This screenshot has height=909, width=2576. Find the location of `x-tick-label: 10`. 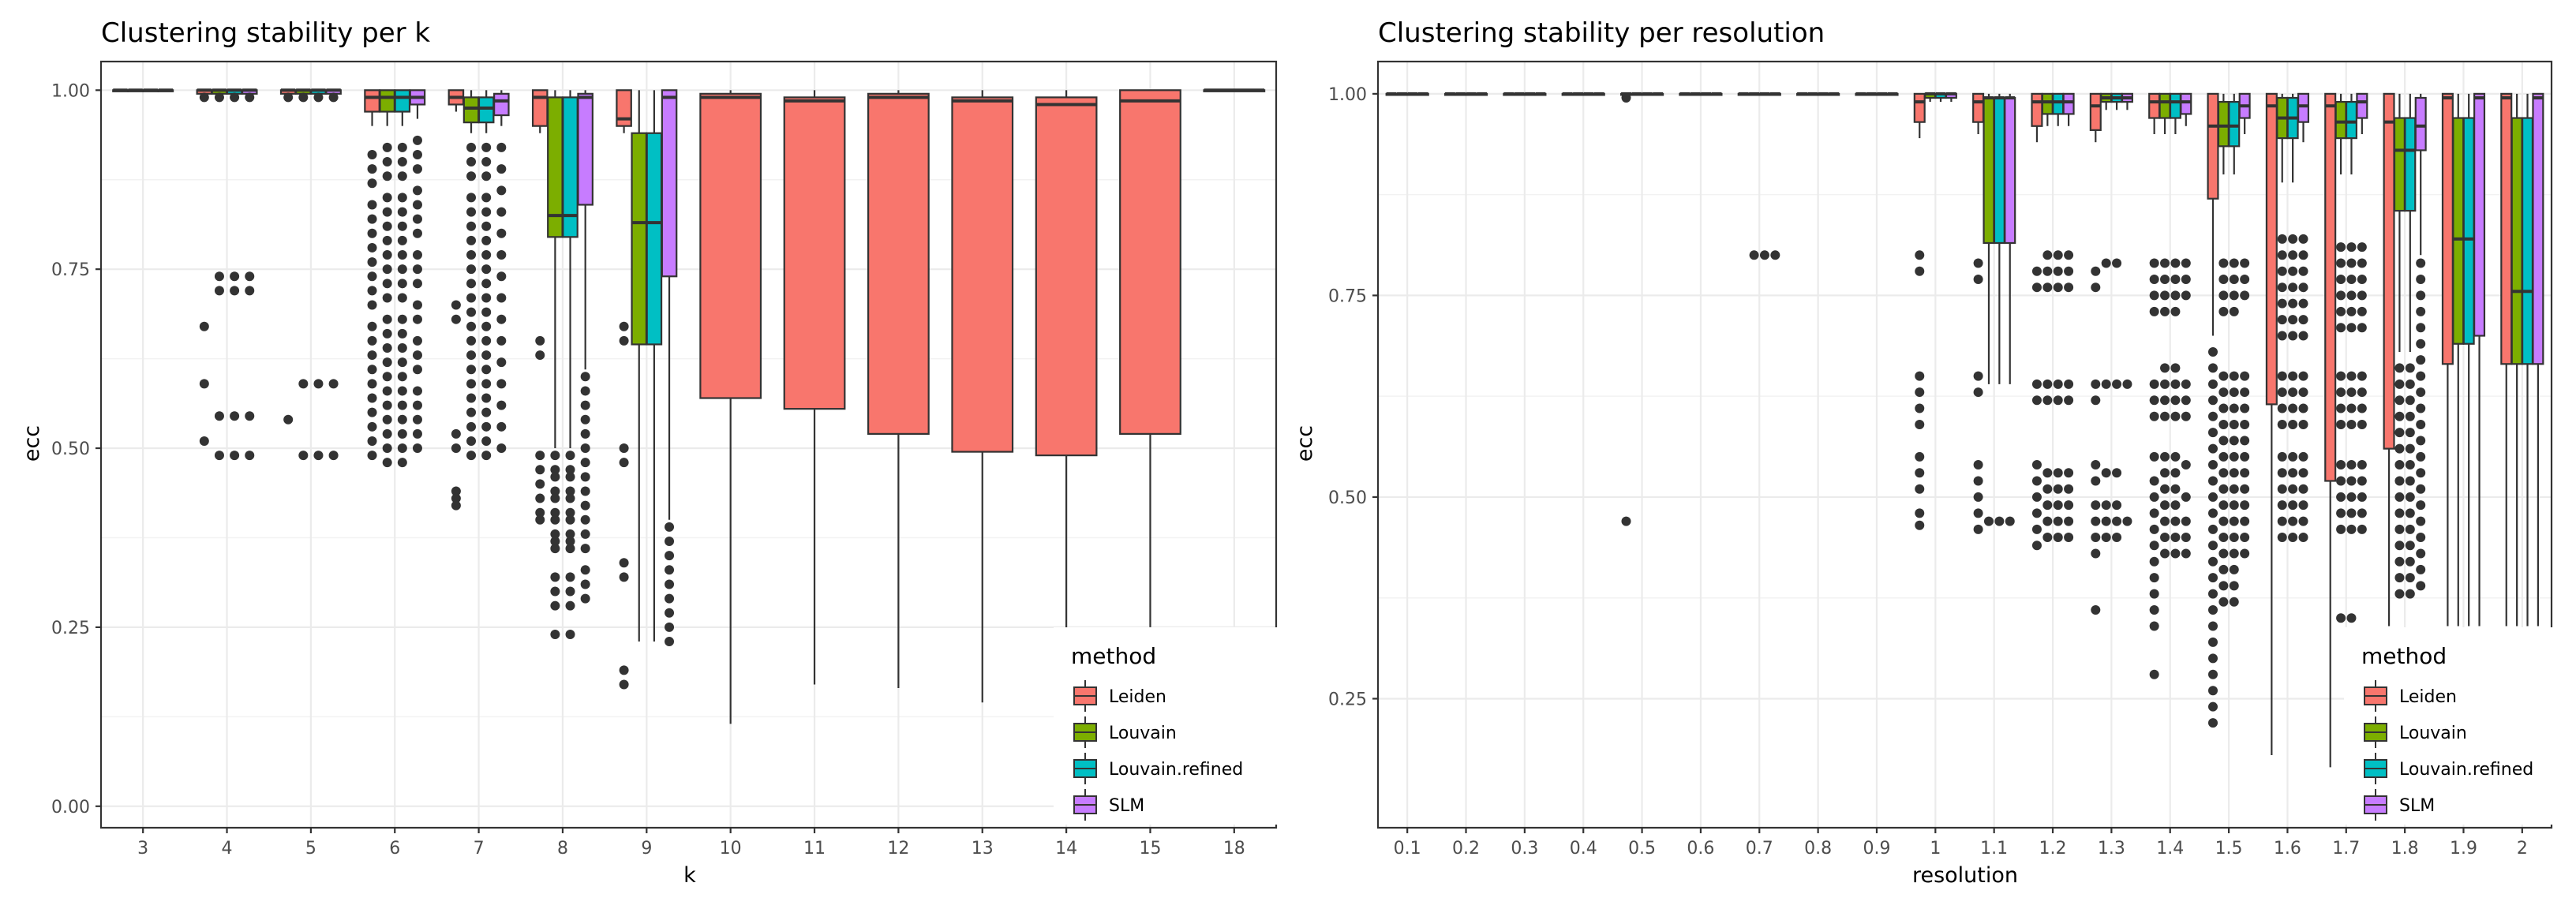

x-tick-label: 10 is located at coordinates (731, 848).